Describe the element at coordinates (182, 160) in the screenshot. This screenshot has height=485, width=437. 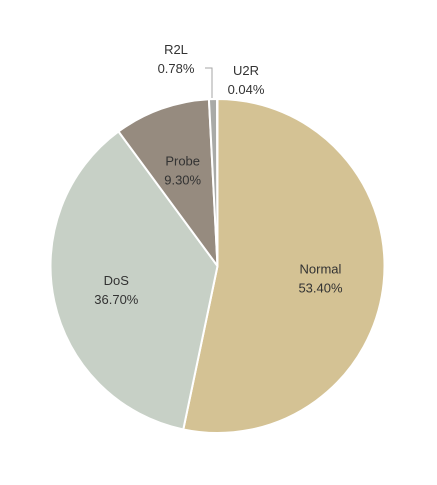
I see `slice-label-probe: Probe` at that location.